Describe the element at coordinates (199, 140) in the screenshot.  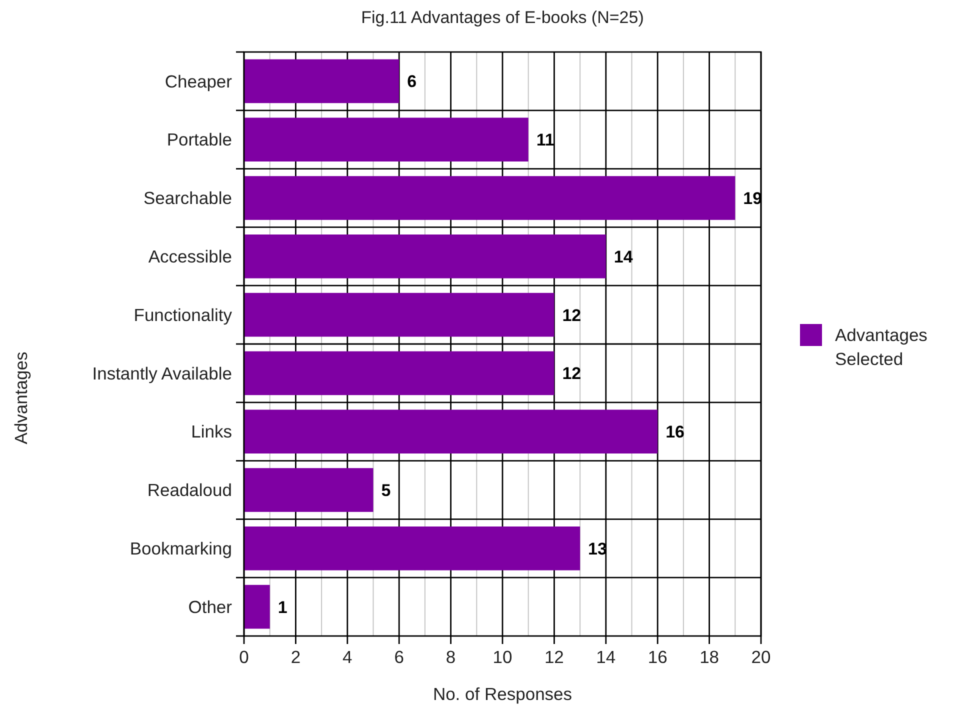
I see `y-tick-label: Portable` at that location.